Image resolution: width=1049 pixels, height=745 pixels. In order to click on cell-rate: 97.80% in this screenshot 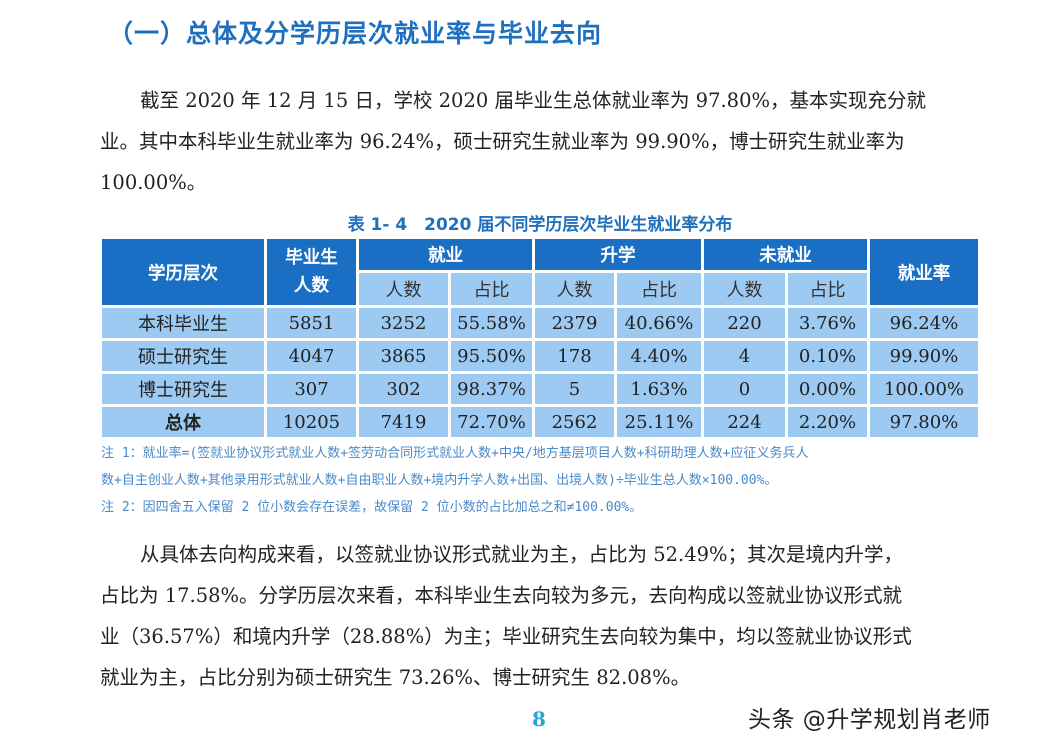, I will do `click(924, 422)`.